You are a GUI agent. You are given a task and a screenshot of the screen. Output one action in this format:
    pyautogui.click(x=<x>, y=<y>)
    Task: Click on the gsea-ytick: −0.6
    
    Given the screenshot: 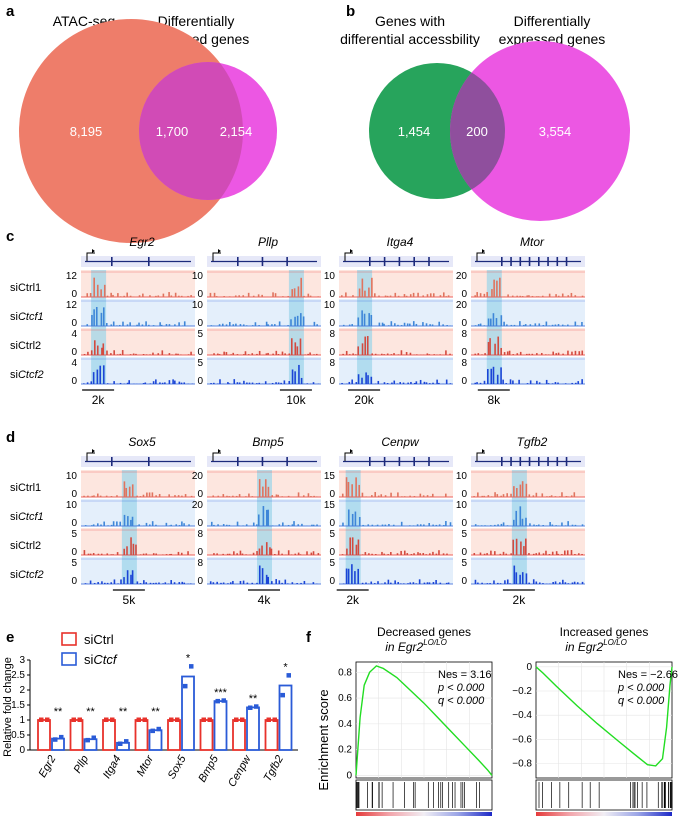 What is the action you would take?
    pyautogui.click(x=522, y=739)
    